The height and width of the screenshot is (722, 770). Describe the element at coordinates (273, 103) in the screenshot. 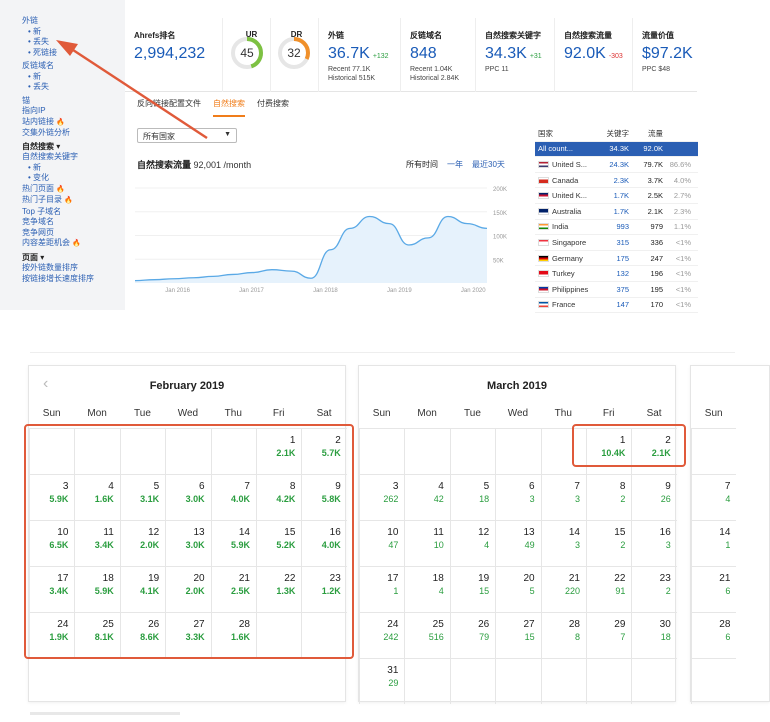

I see `tab-2: 付费搜索` at that location.